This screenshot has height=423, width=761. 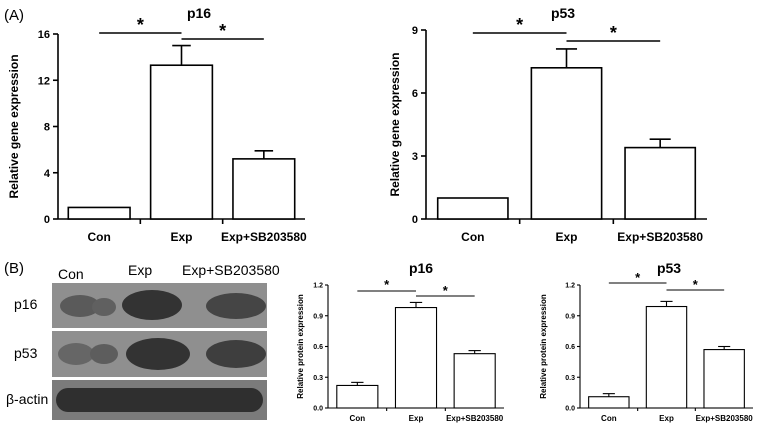 What do you see at coordinates (26, 353) in the screenshot?
I see `blot-row-p53: p53` at bounding box center [26, 353].